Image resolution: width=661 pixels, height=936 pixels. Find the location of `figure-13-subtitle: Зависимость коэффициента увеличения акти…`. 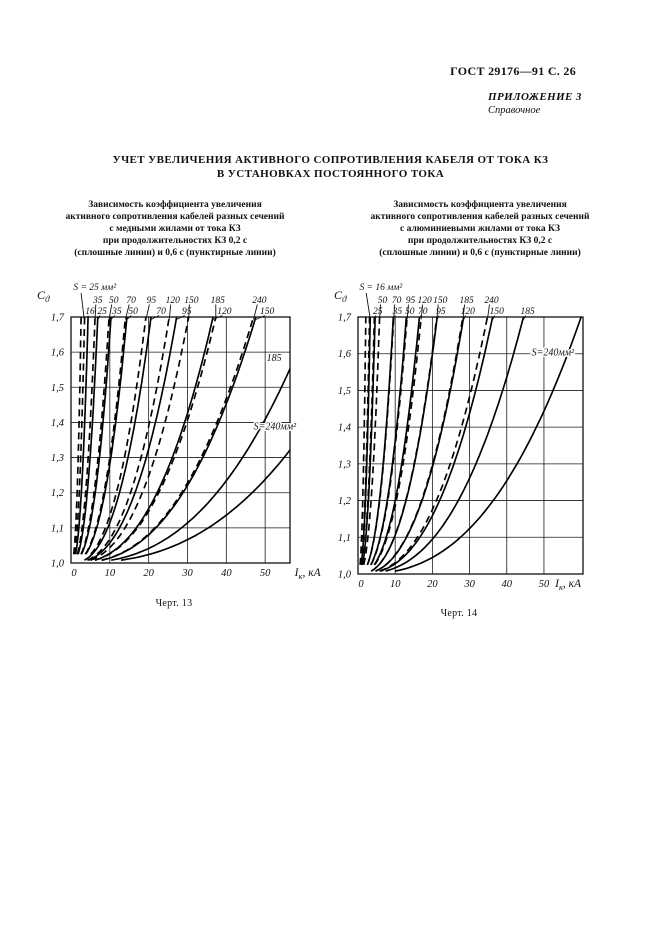

figure-13-subtitle: Зависимость коэффициента увеличения акти… is located at coordinates (175, 229).